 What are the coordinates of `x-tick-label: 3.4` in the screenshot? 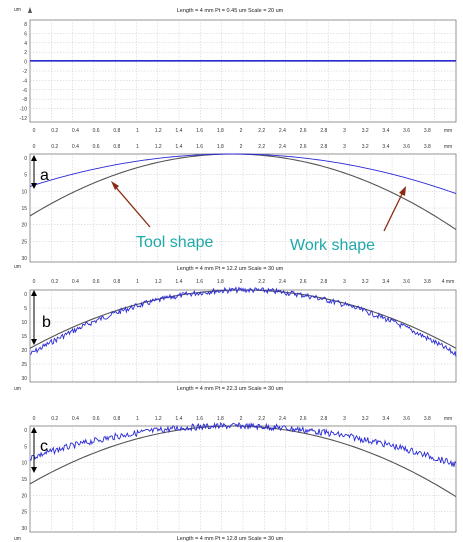 It's located at (385, 147).